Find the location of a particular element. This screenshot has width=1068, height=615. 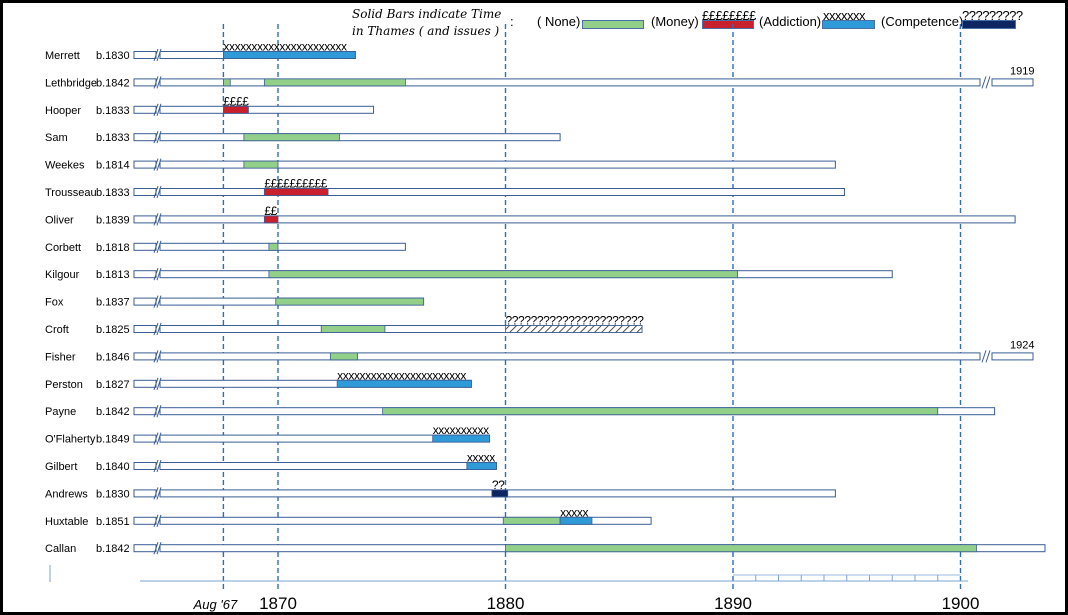

row-name: Kilgour is located at coordinates (62, 275).